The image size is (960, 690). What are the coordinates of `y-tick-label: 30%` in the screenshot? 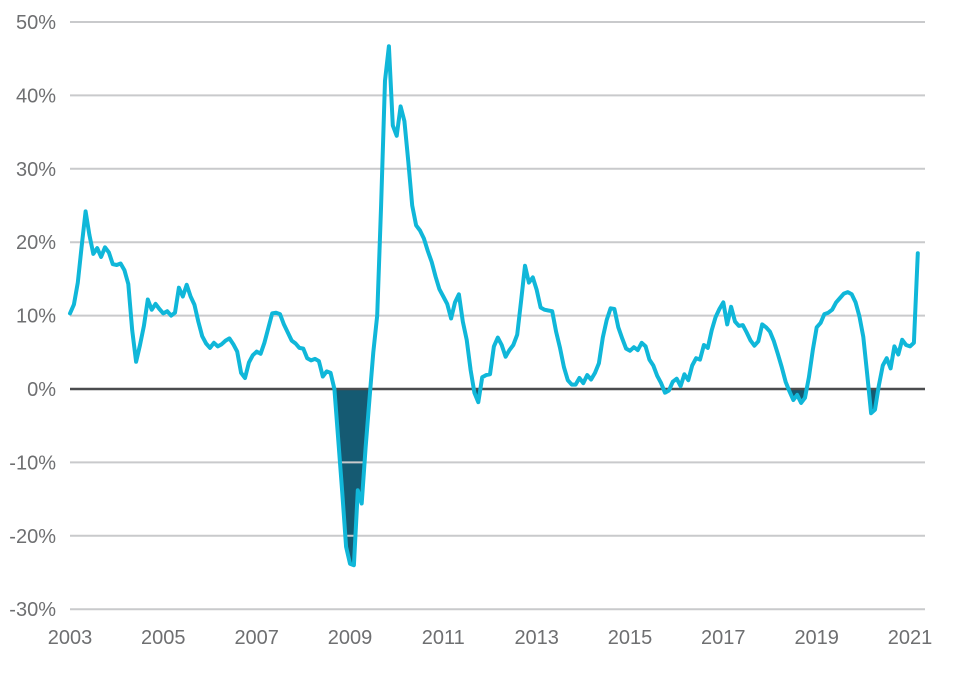 It's located at (36, 170).